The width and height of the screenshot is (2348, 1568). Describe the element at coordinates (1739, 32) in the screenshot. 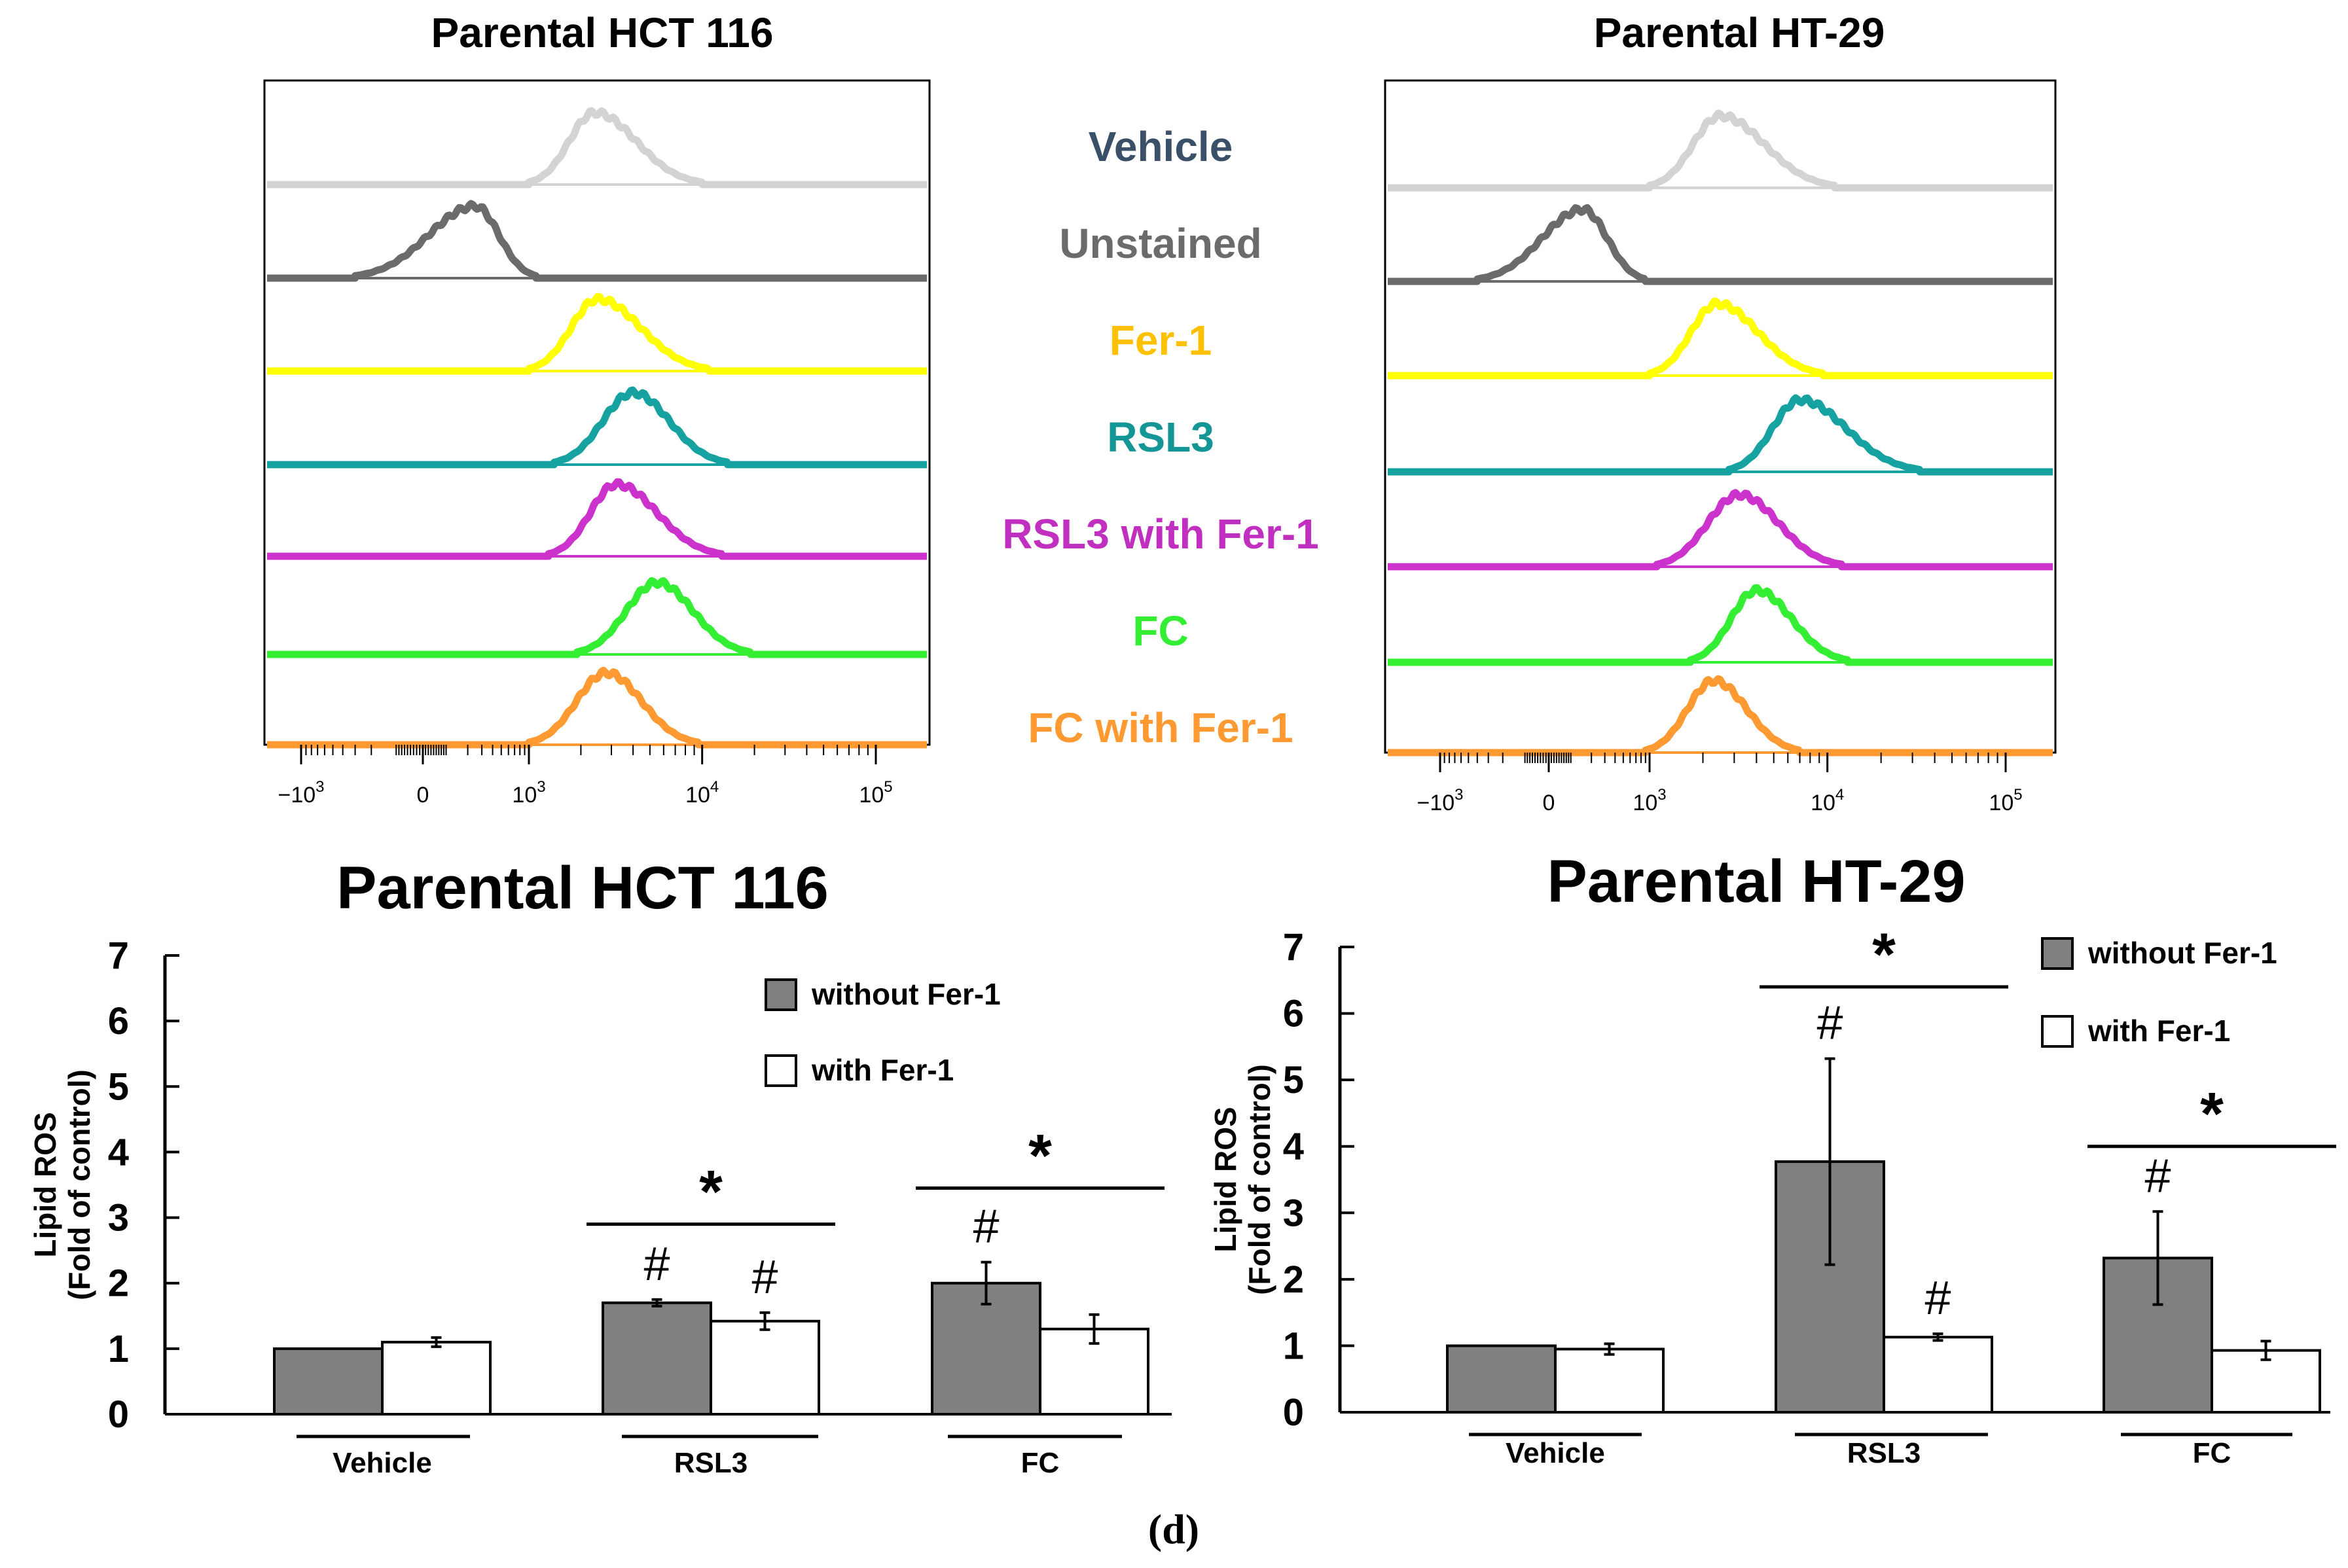

I see `histogram-title: Parental HT-29` at that location.